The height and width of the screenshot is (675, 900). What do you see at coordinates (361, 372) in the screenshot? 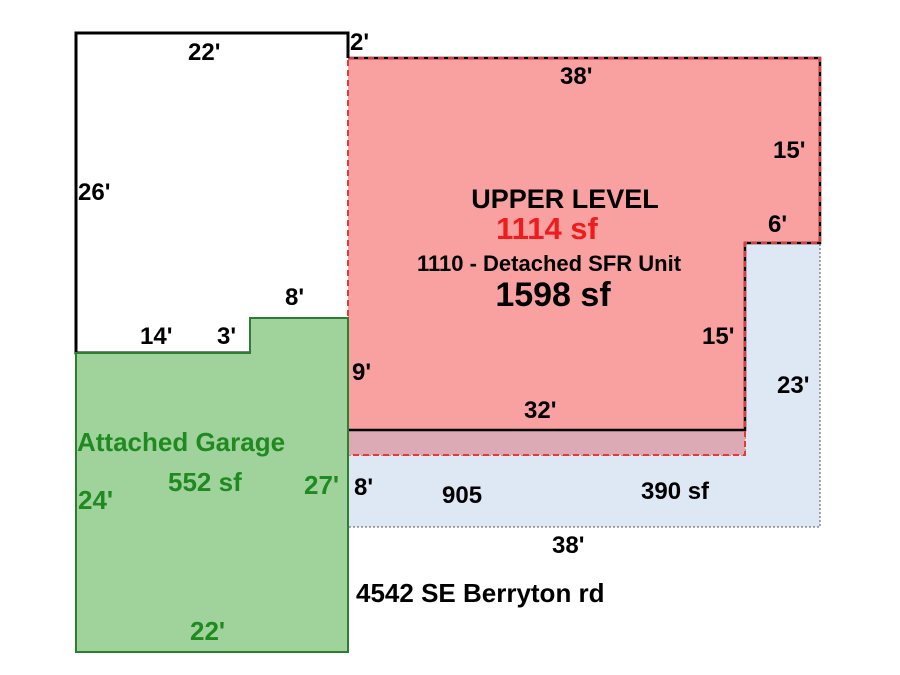
I see `dim-left-upper: 9'` at bounding box center [361, 372].